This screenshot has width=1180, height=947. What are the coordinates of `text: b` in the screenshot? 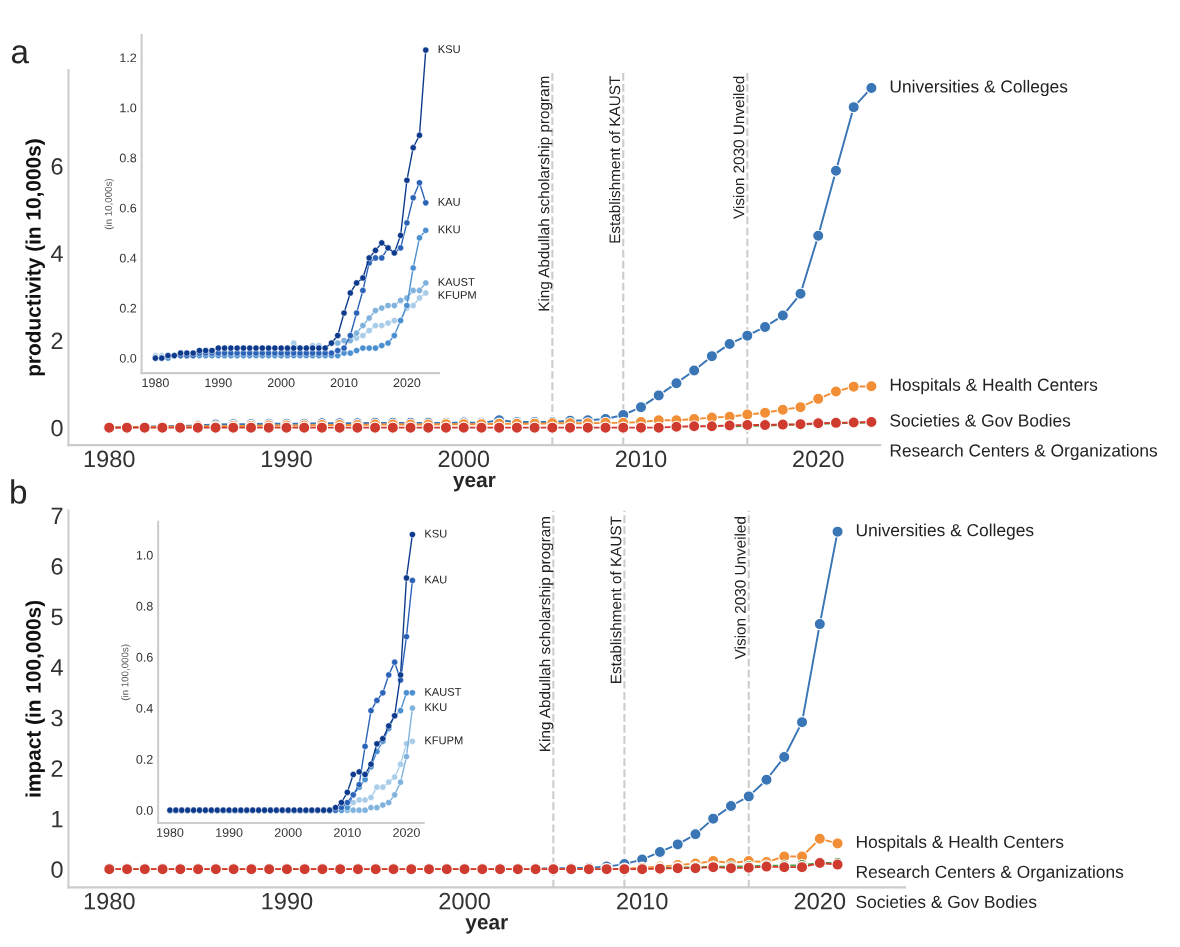 It's located at (19, 491).